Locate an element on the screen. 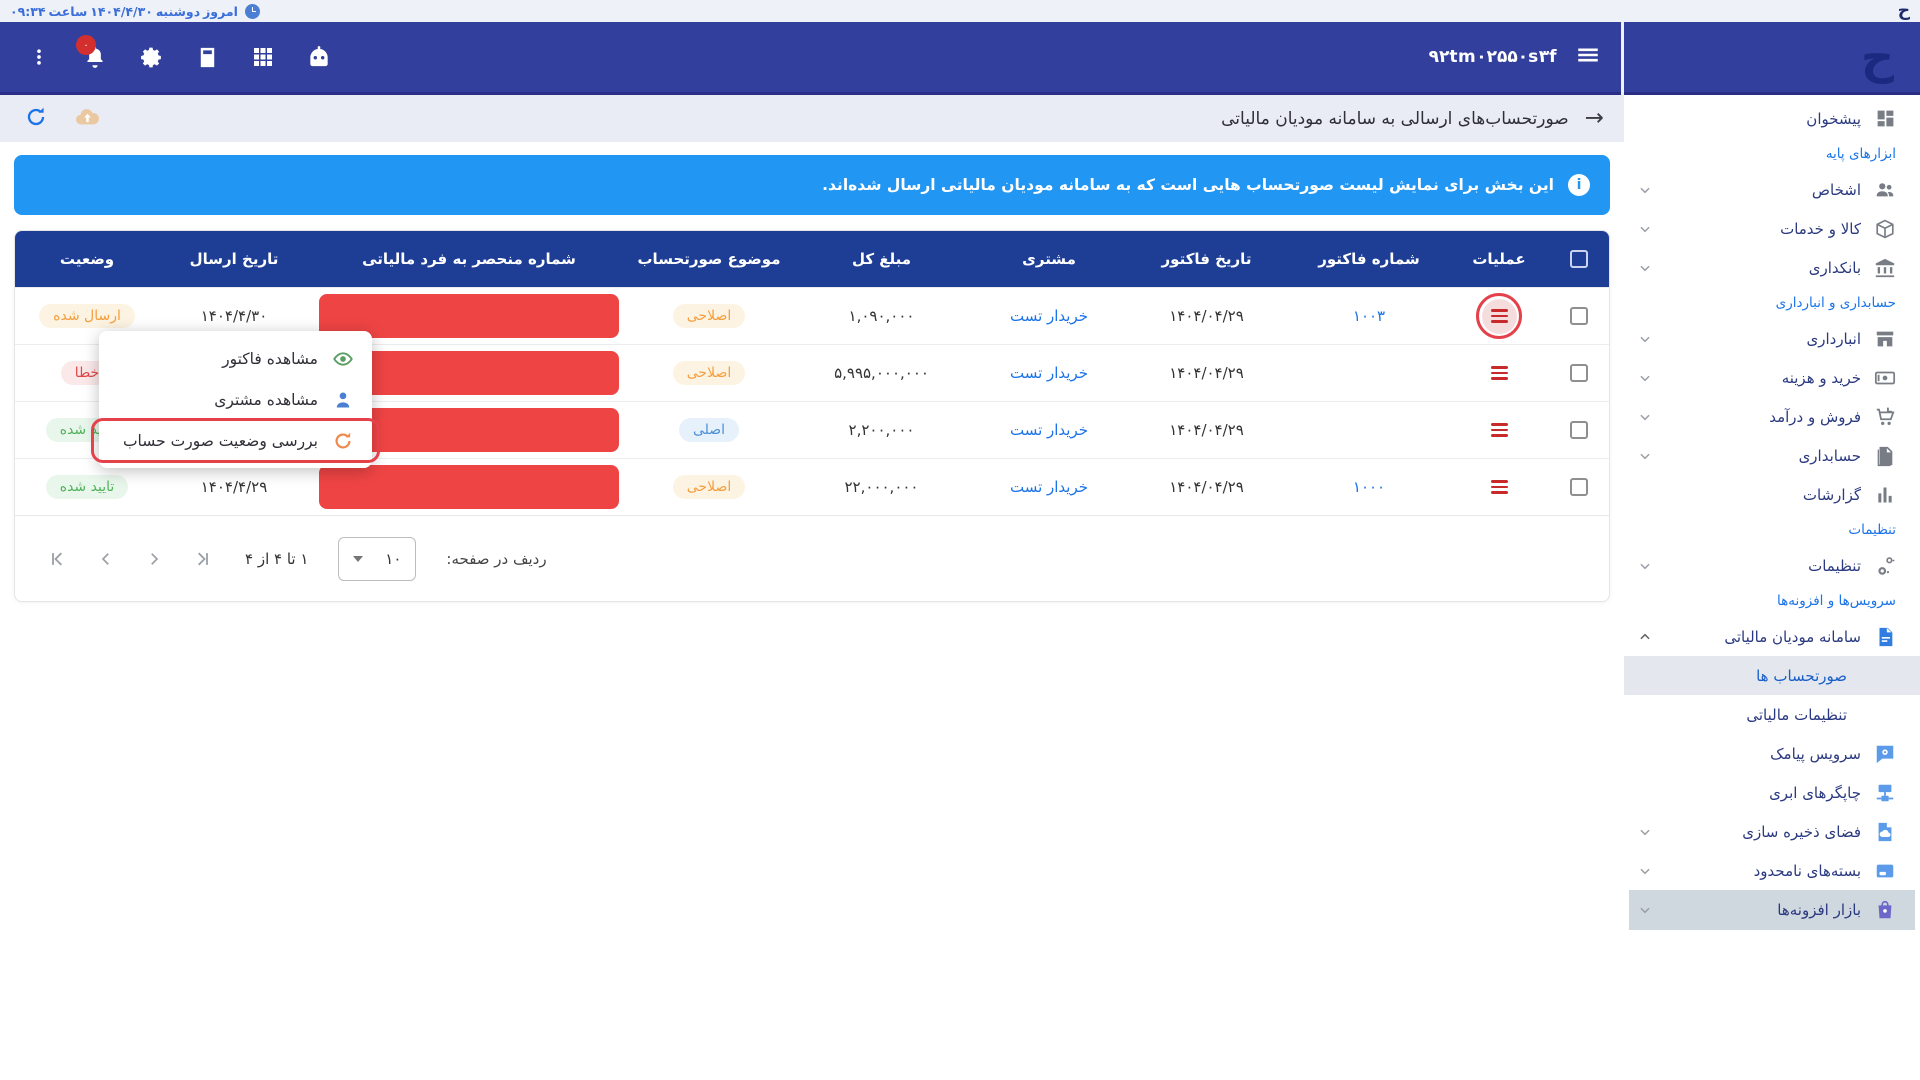  menu-item-view-invoice: مشاهده فاکتور is located at coordinates (235, 358).